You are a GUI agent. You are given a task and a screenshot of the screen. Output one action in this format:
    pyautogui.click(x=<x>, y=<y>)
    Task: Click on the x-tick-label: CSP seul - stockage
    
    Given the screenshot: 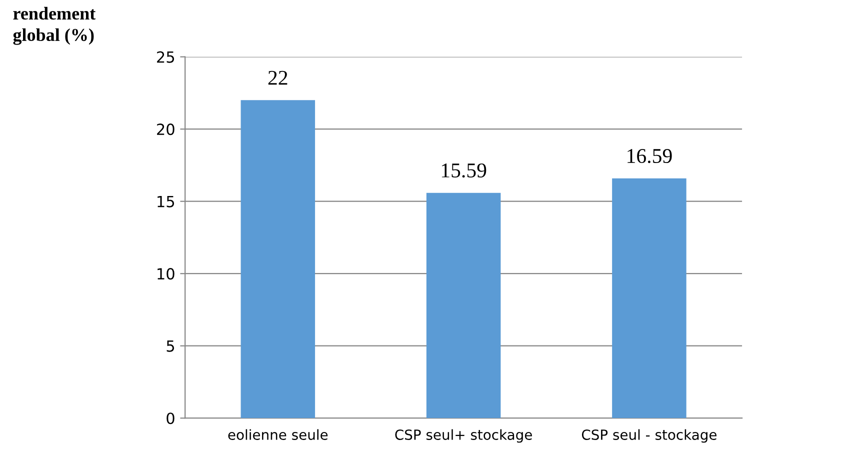 What is the action you would take?
    pyautogui.click(x=649, y=436)
    